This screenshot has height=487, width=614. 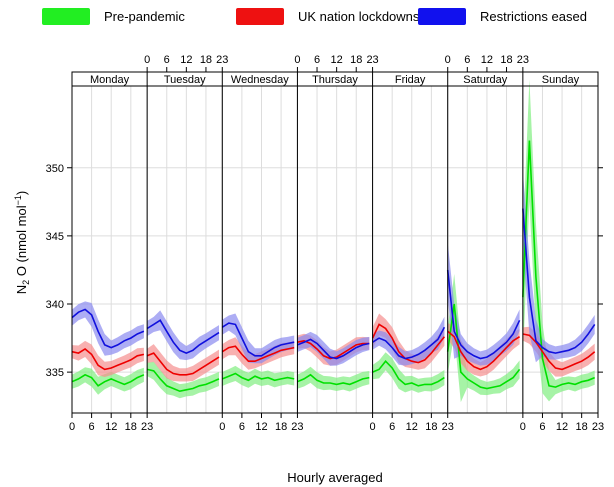 I want to click on legend-label-restrictions-eased: Restrictions eased, so click(x=533, y=16).